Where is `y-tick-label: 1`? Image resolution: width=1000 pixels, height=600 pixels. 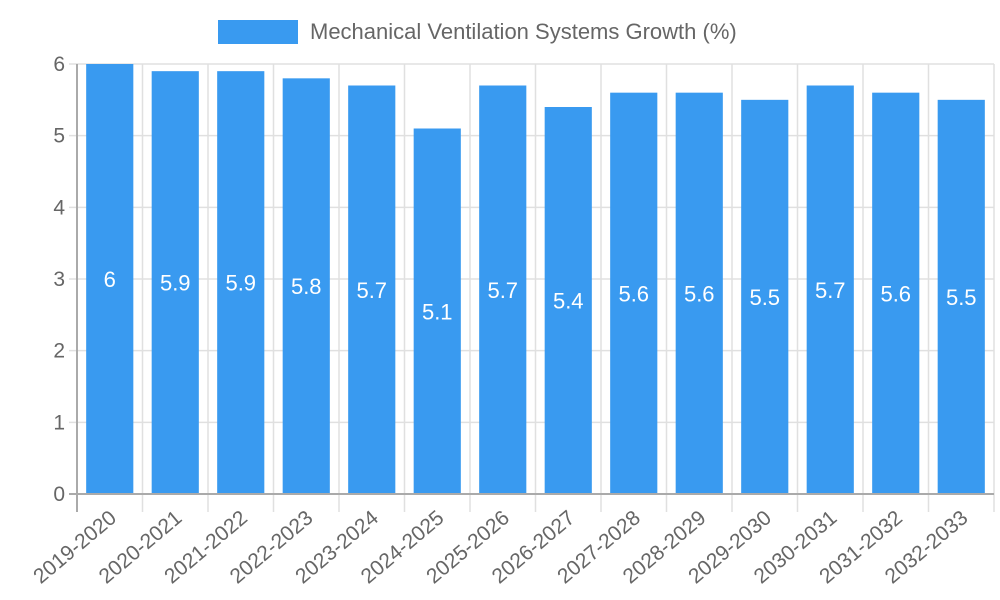 y-tick-label: 1 is located at coordinates (59, 422).